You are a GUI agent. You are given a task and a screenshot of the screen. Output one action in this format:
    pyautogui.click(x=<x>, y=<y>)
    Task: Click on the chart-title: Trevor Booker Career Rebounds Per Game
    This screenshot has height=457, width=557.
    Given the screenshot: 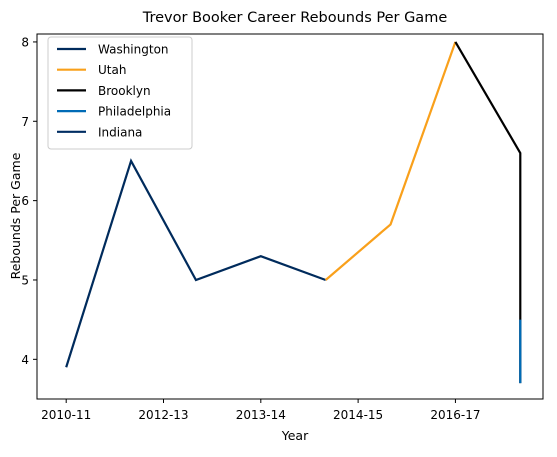 What is the action you would take?
    pyautogui.click(x=295, y=18)
    